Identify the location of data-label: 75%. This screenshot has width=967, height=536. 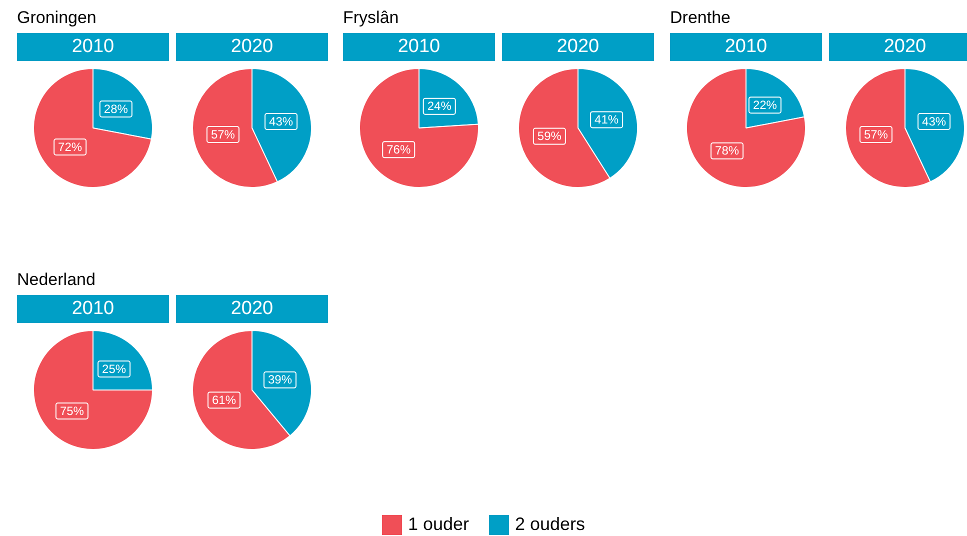
(72, 411).